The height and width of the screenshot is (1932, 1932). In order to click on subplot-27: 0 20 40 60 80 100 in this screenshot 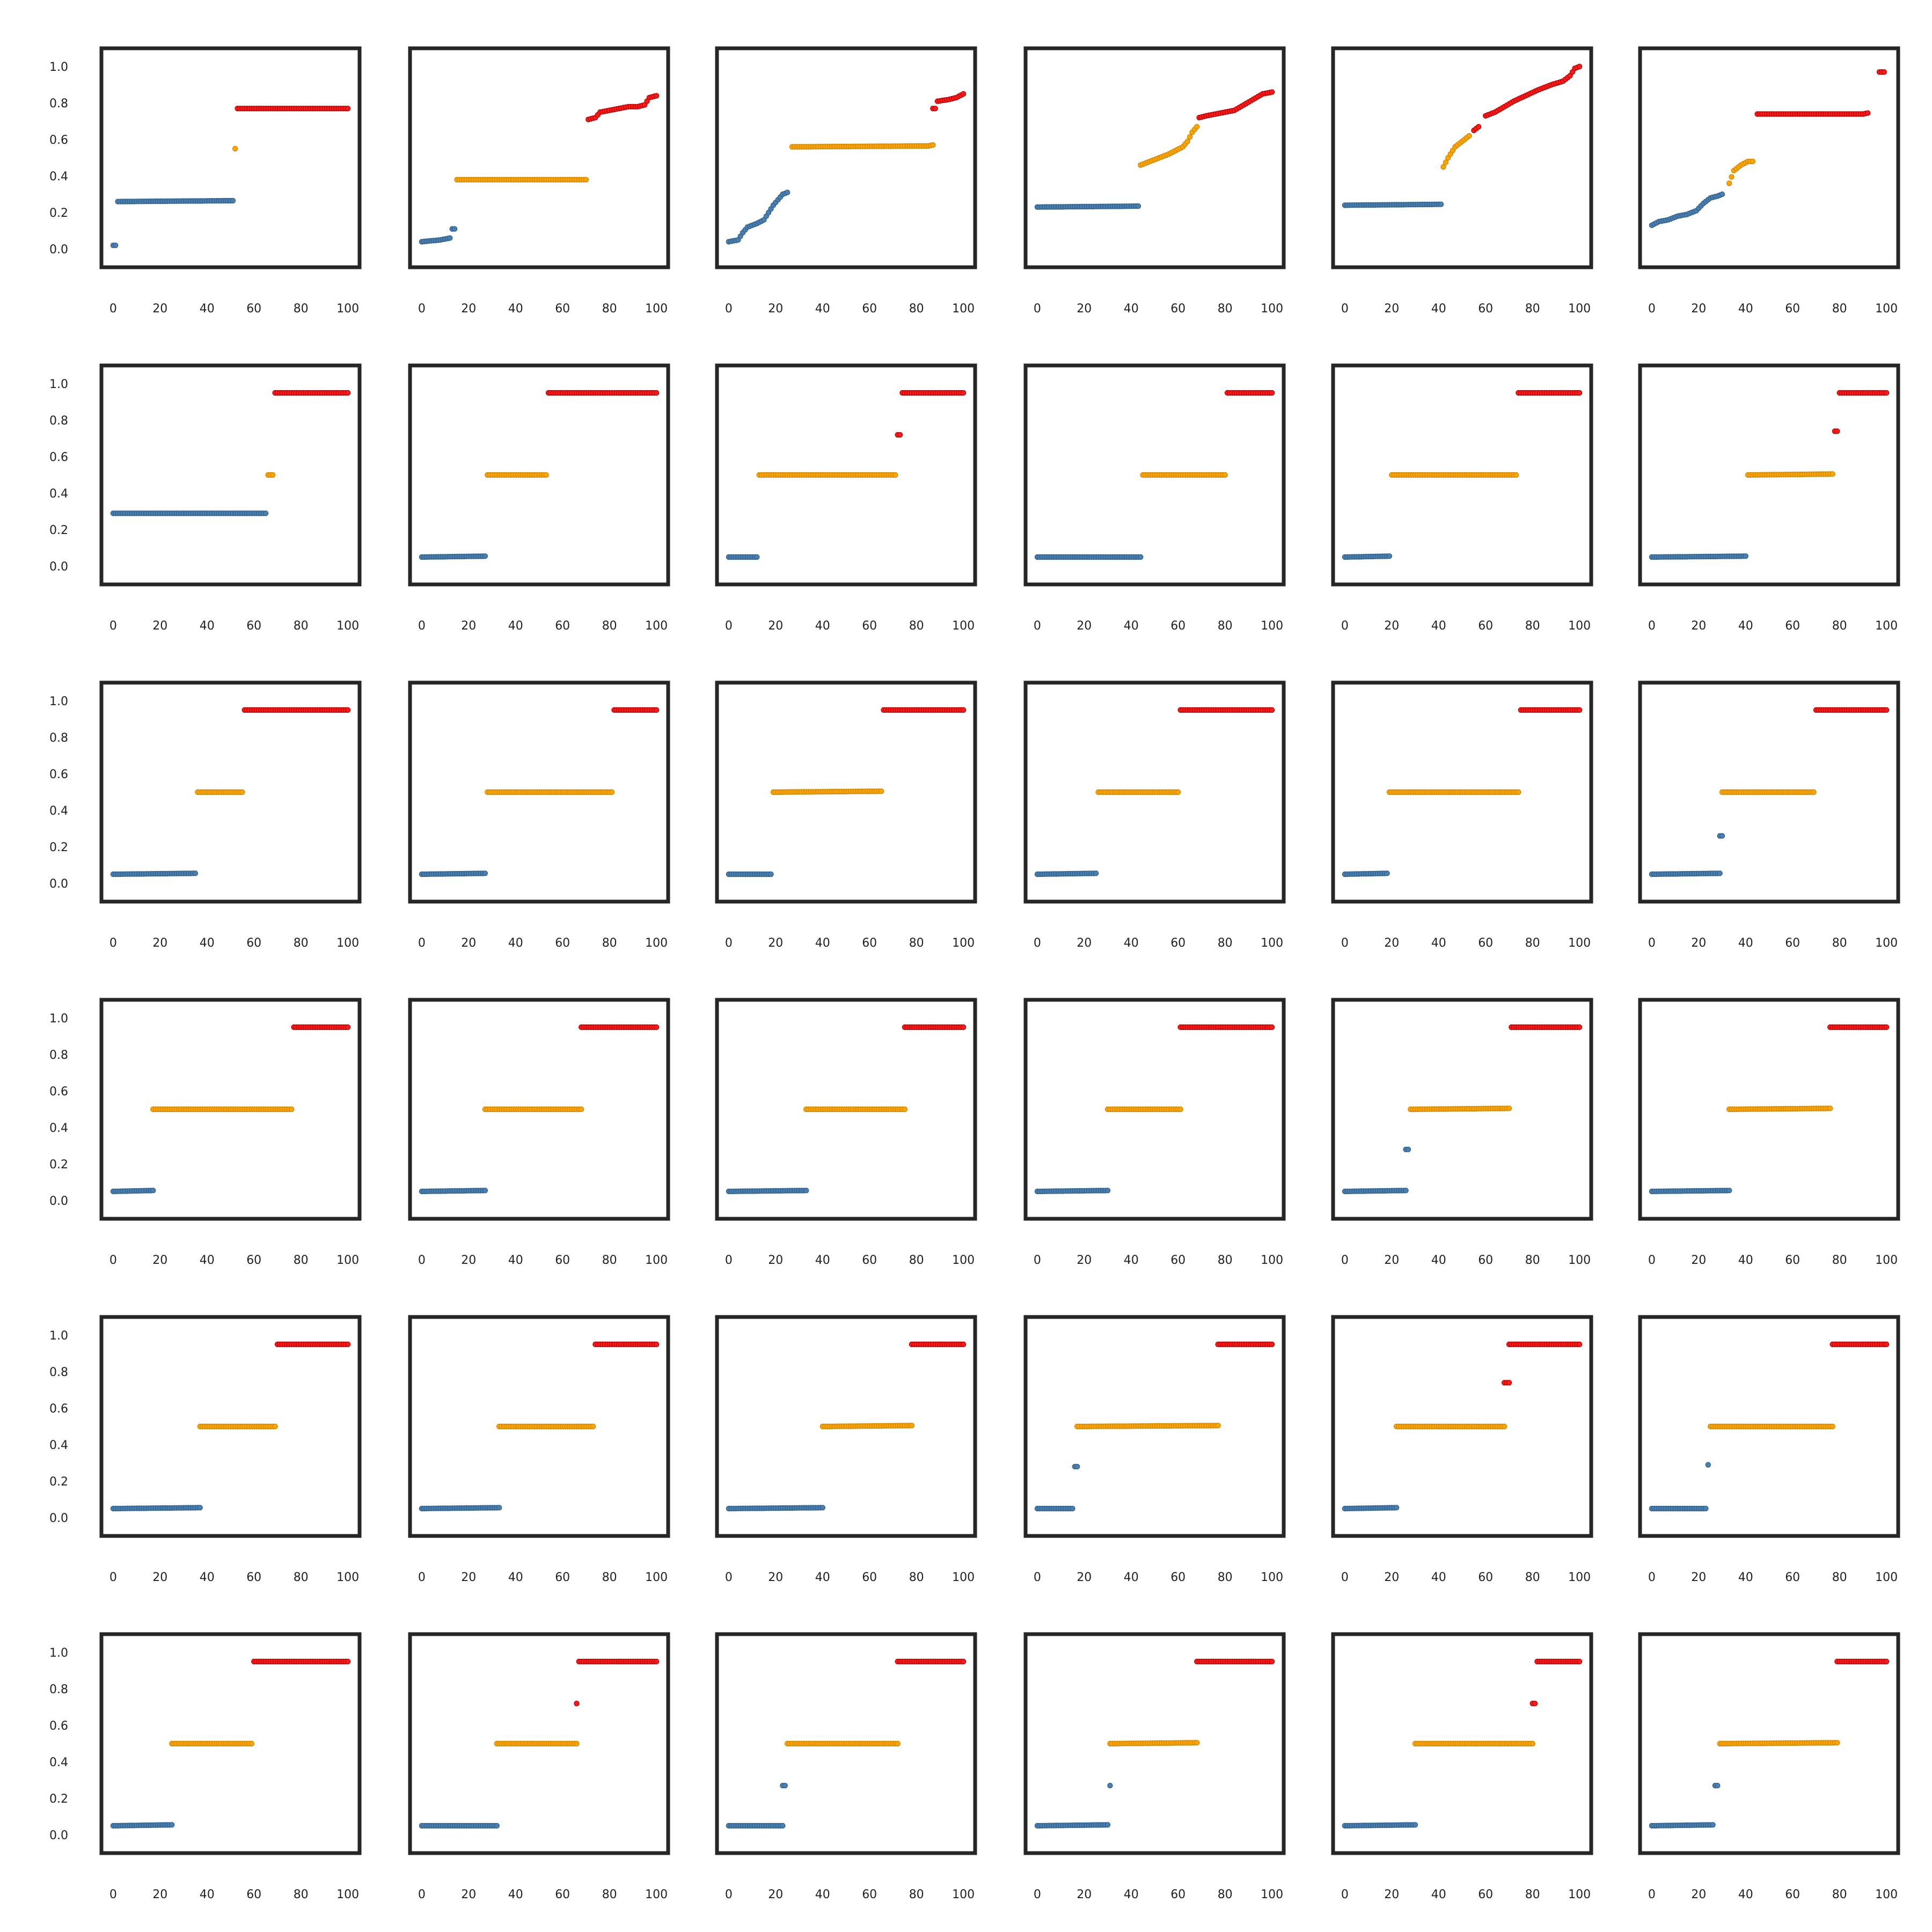, I will do `click(846, 1449)`.